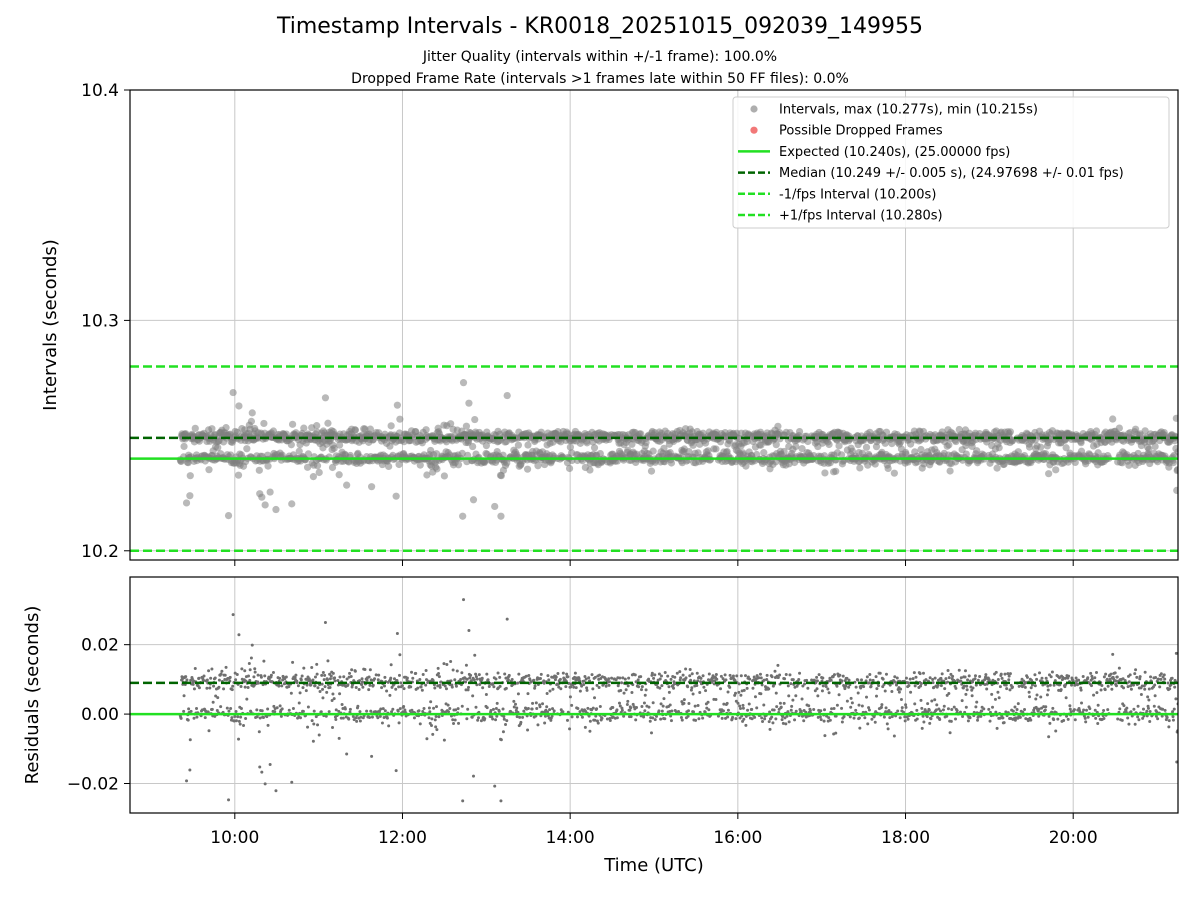 The height and width of the screenshot is (900, 1200). Describe the element at coordinates (754, 109) in the screenshot. I see `legend-marker` at that location.